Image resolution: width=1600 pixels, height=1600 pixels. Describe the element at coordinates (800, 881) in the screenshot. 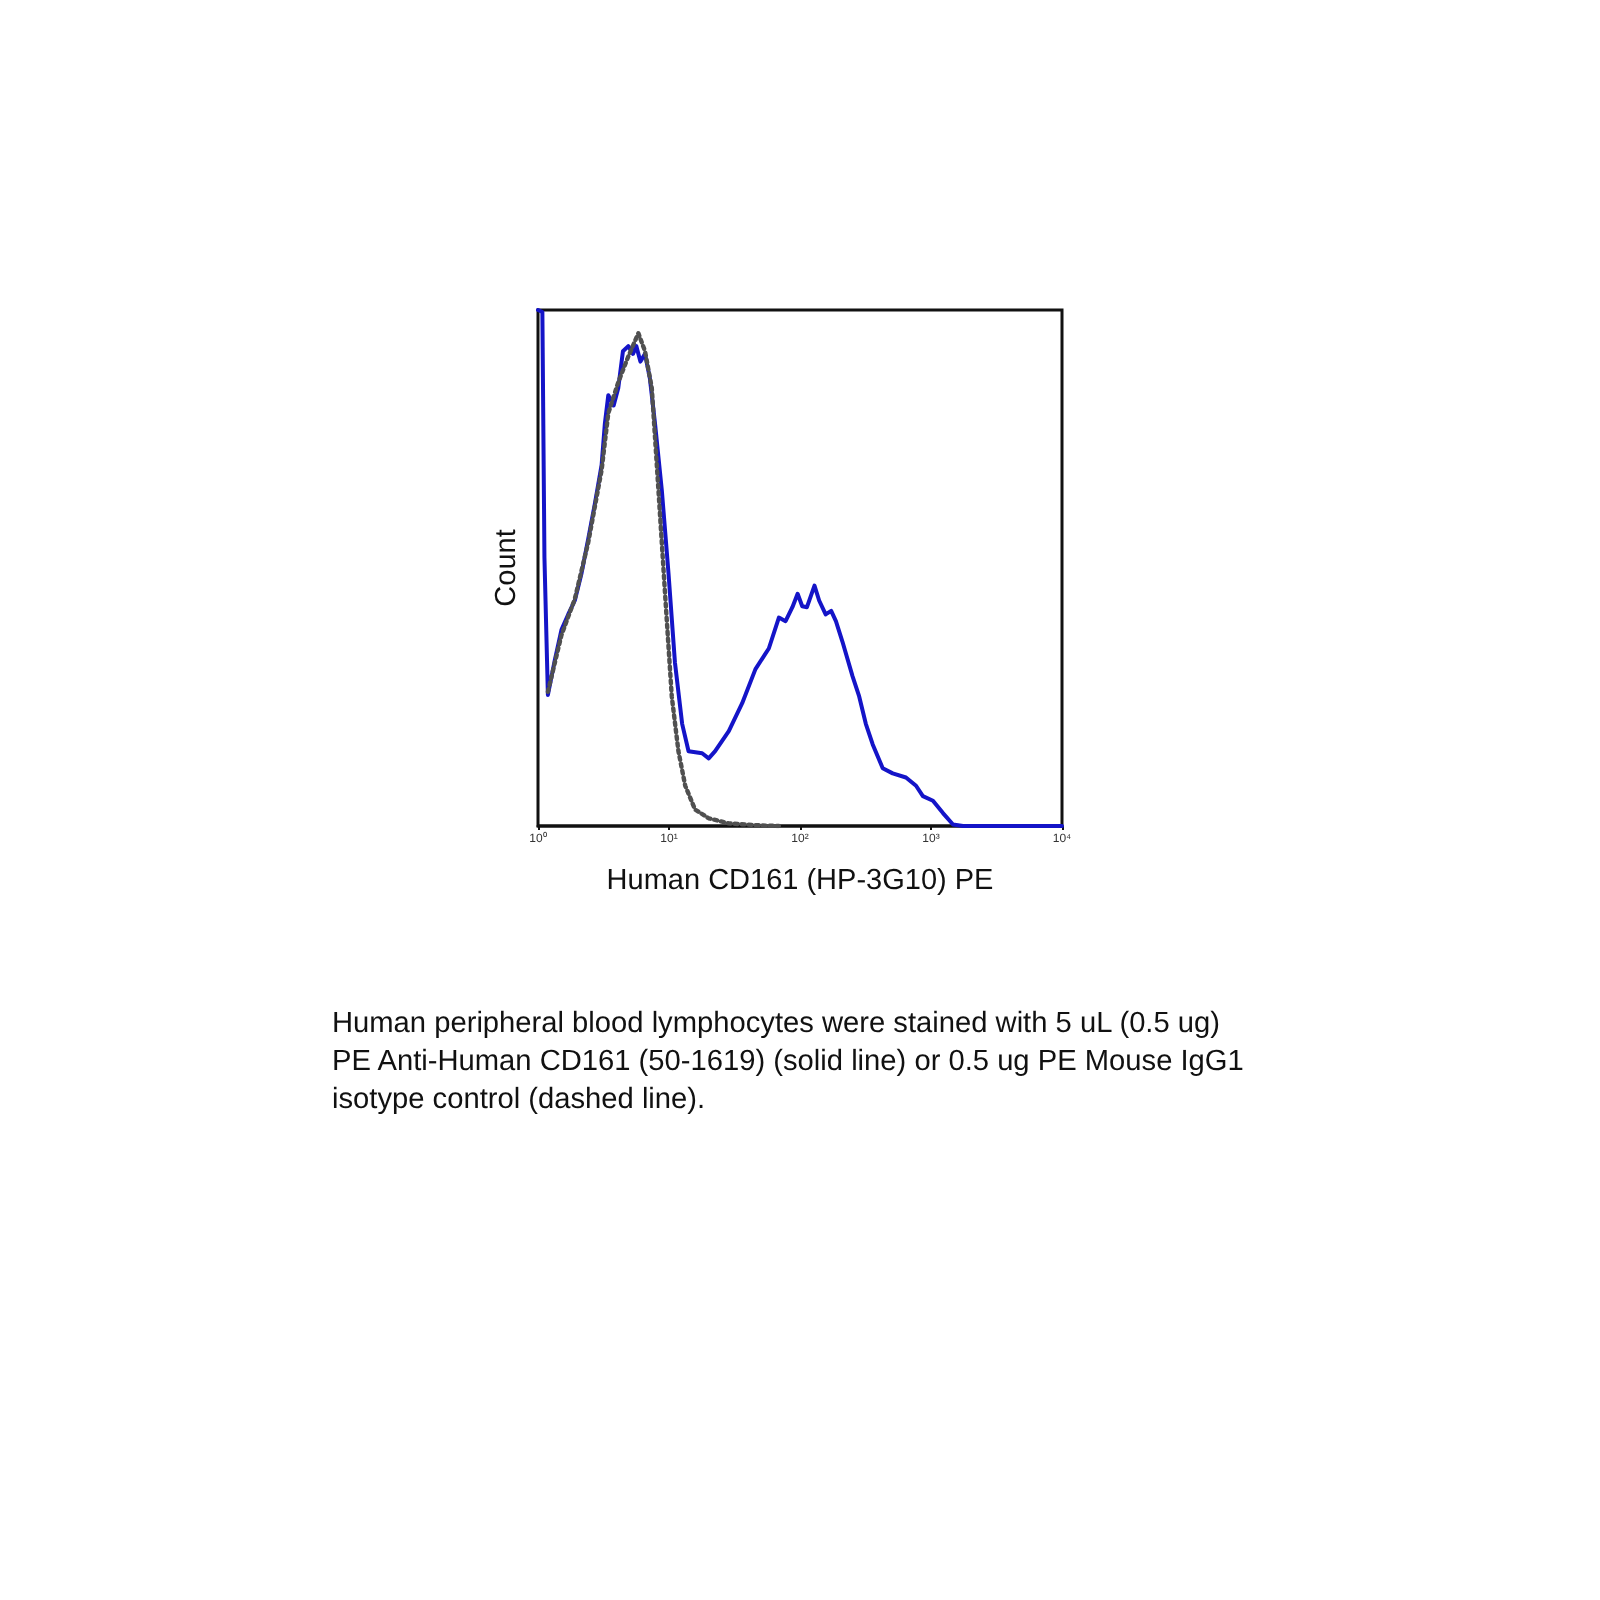

I see `x-axis-title: Human CD161 (HP-3G10) PE` at that location.